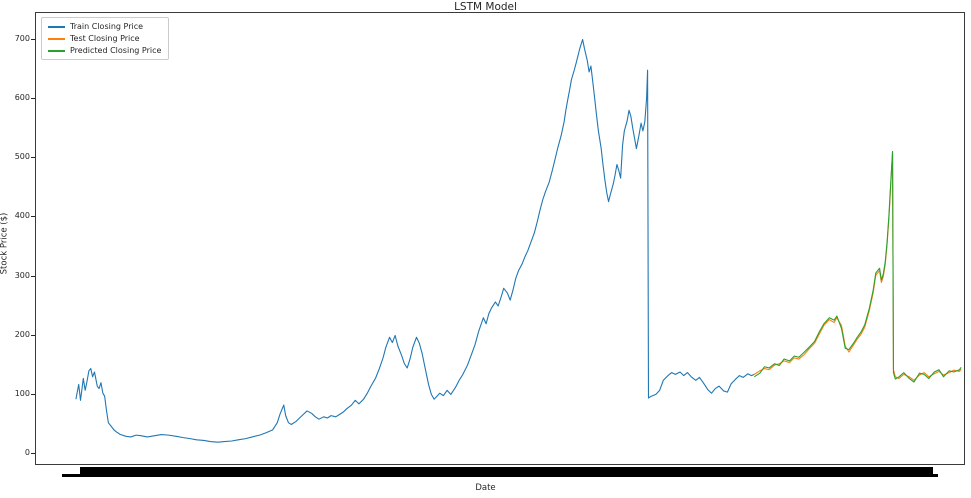  I want to click on legend-label: Test Closing Price, so click(105, 38).